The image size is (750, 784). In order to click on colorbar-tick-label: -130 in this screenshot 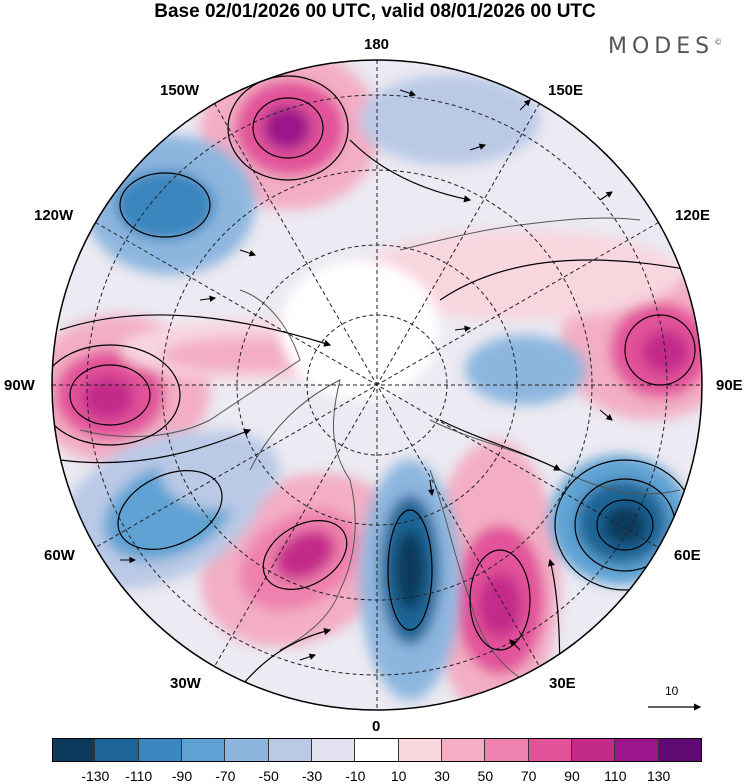, I will do `click(95, 776)`.